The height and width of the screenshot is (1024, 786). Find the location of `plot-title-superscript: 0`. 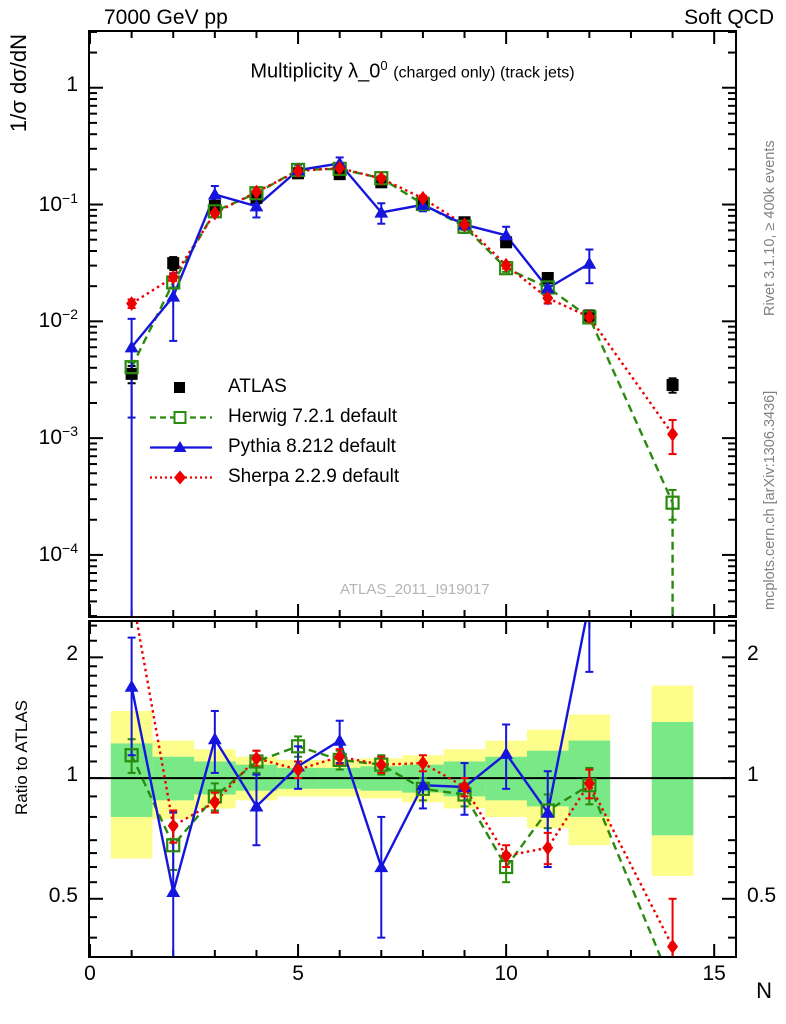

plot-title-superscript: 0 is located at coordinates (384, 65).